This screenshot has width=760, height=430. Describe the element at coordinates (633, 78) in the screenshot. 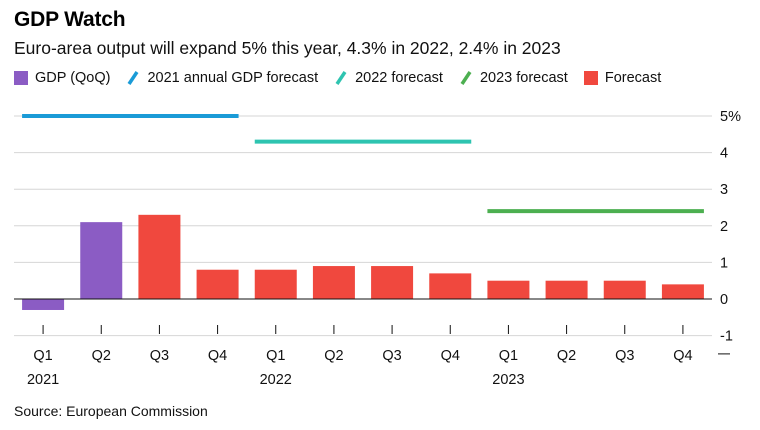

I see `legend-label-forecast: Forecast` at that location.